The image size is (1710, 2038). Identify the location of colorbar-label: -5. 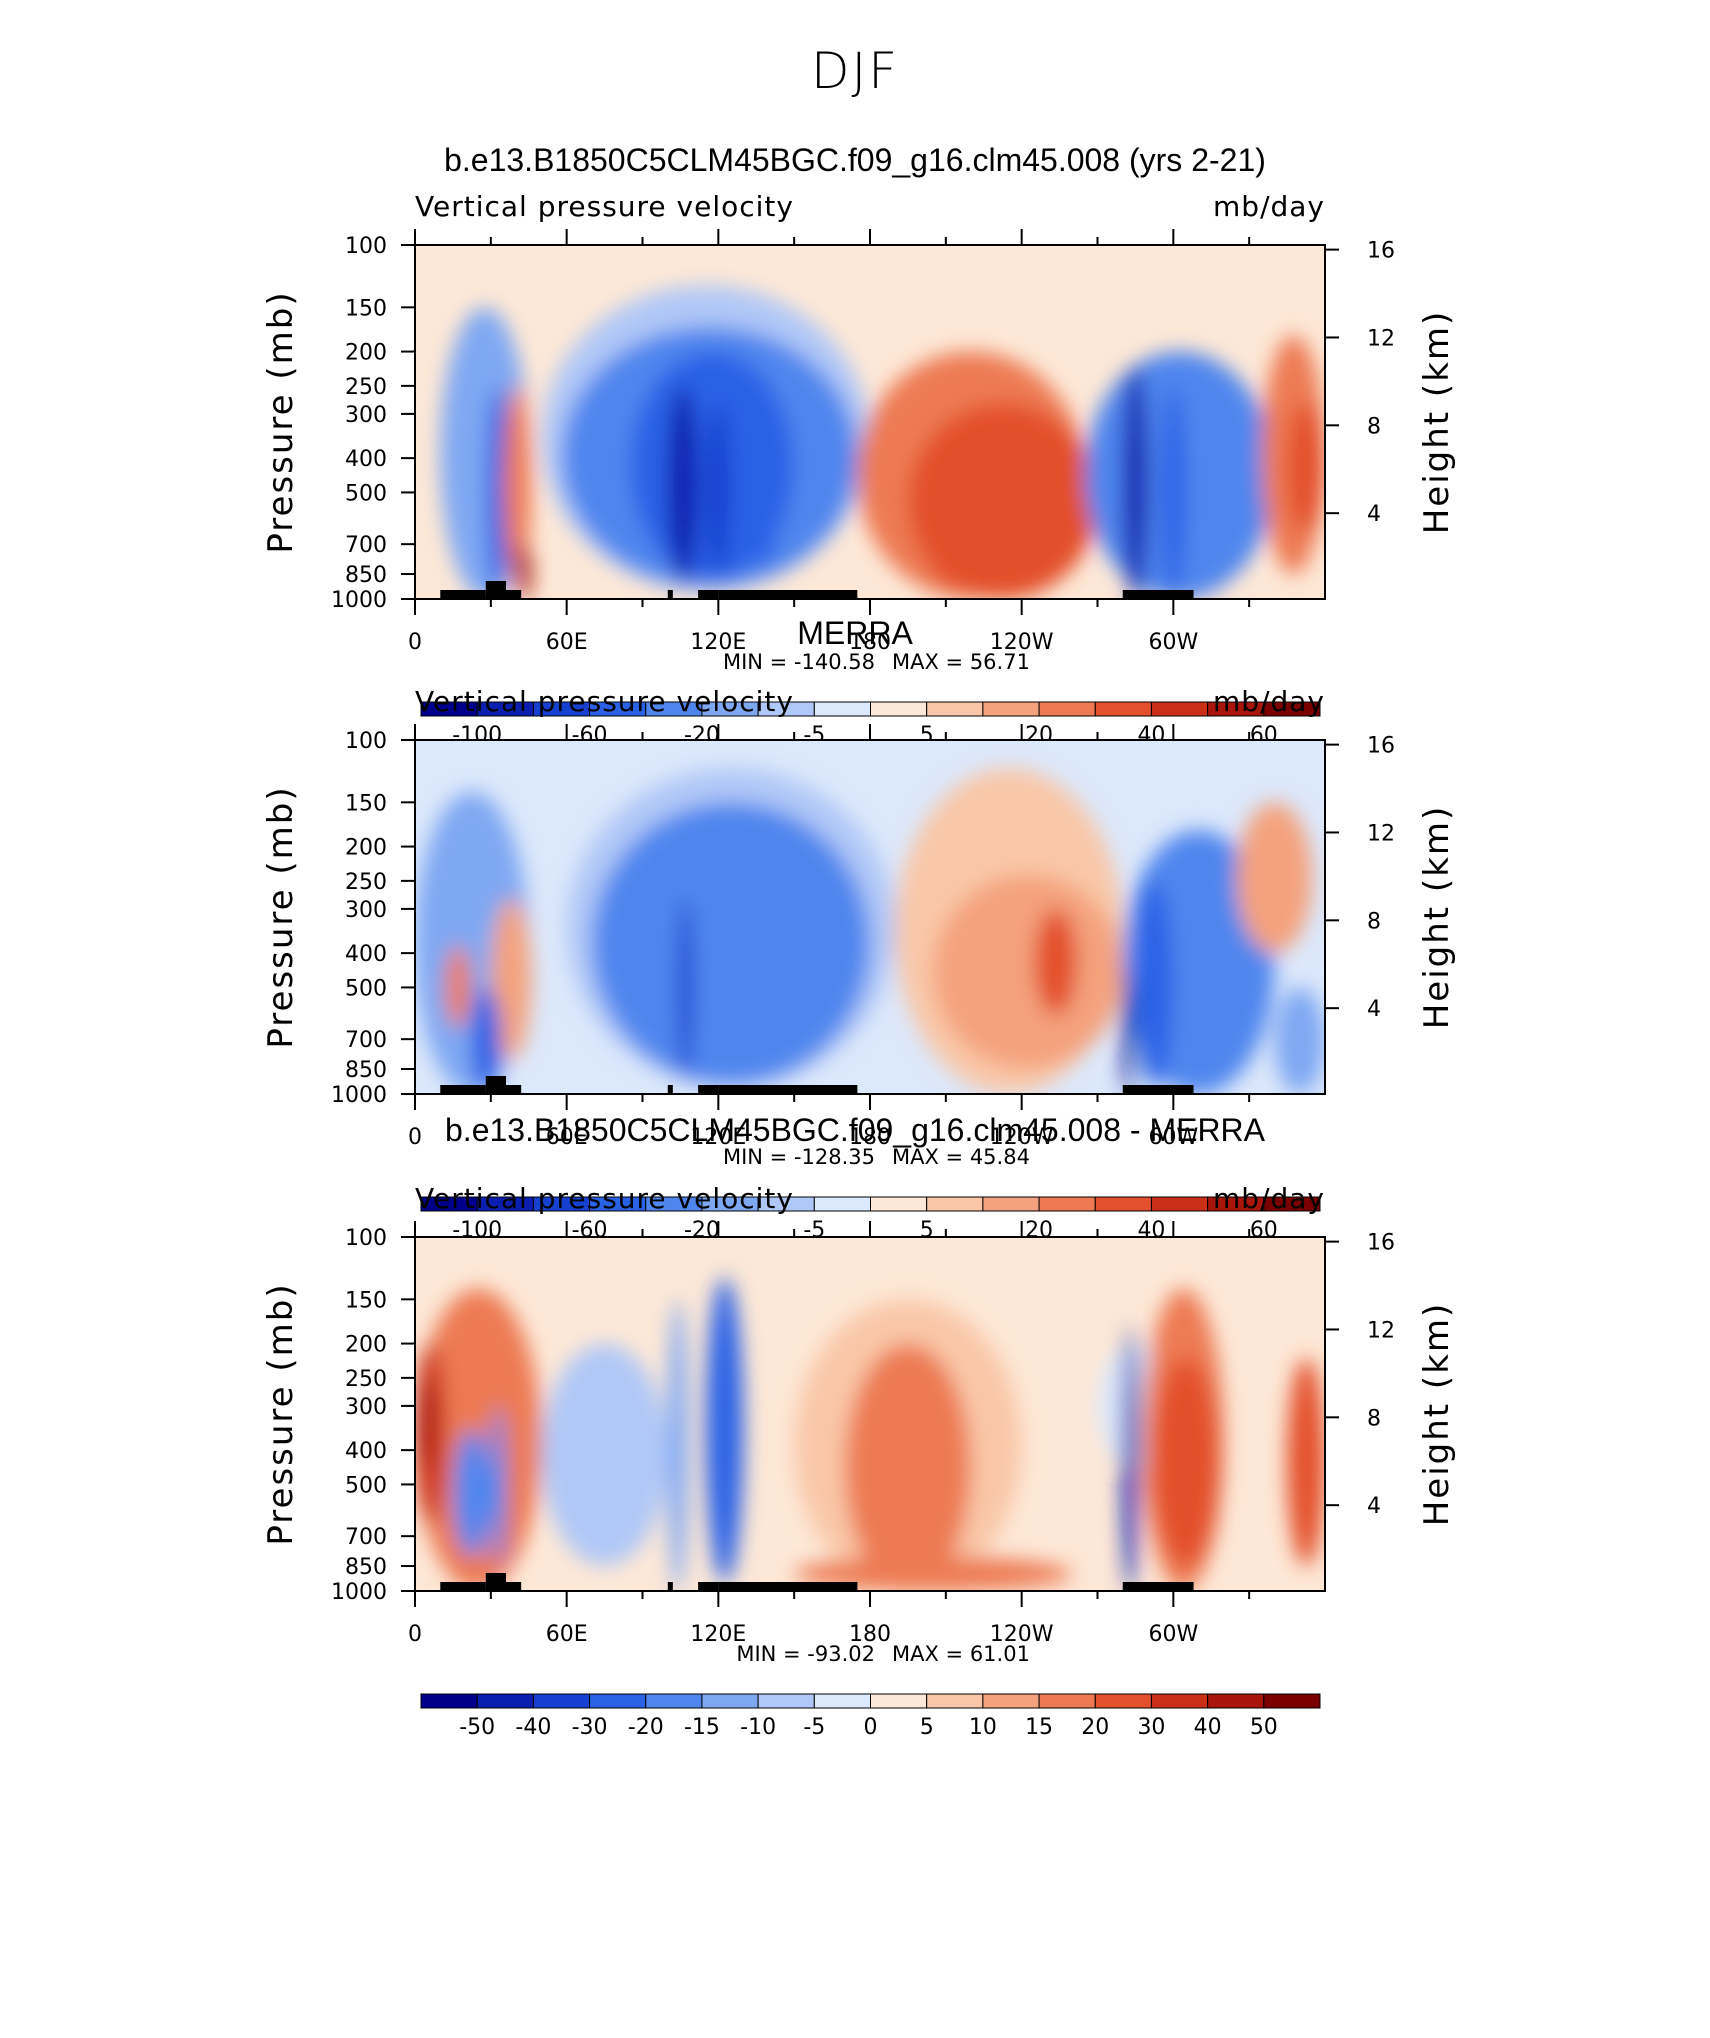
(814, 1727).